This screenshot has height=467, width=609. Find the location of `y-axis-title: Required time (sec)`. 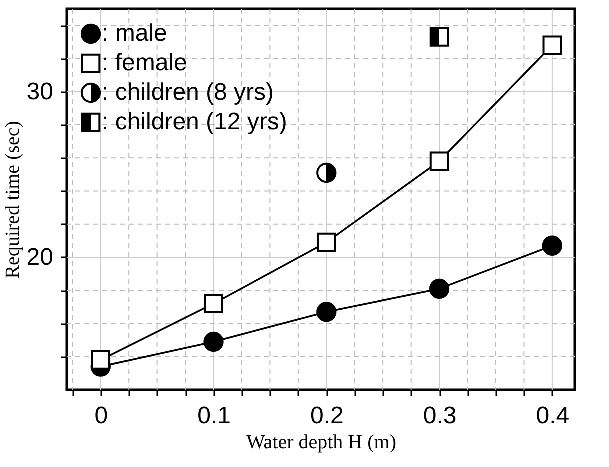

y-axis-title: Required time (sec) is located at coordinates (13, 200).